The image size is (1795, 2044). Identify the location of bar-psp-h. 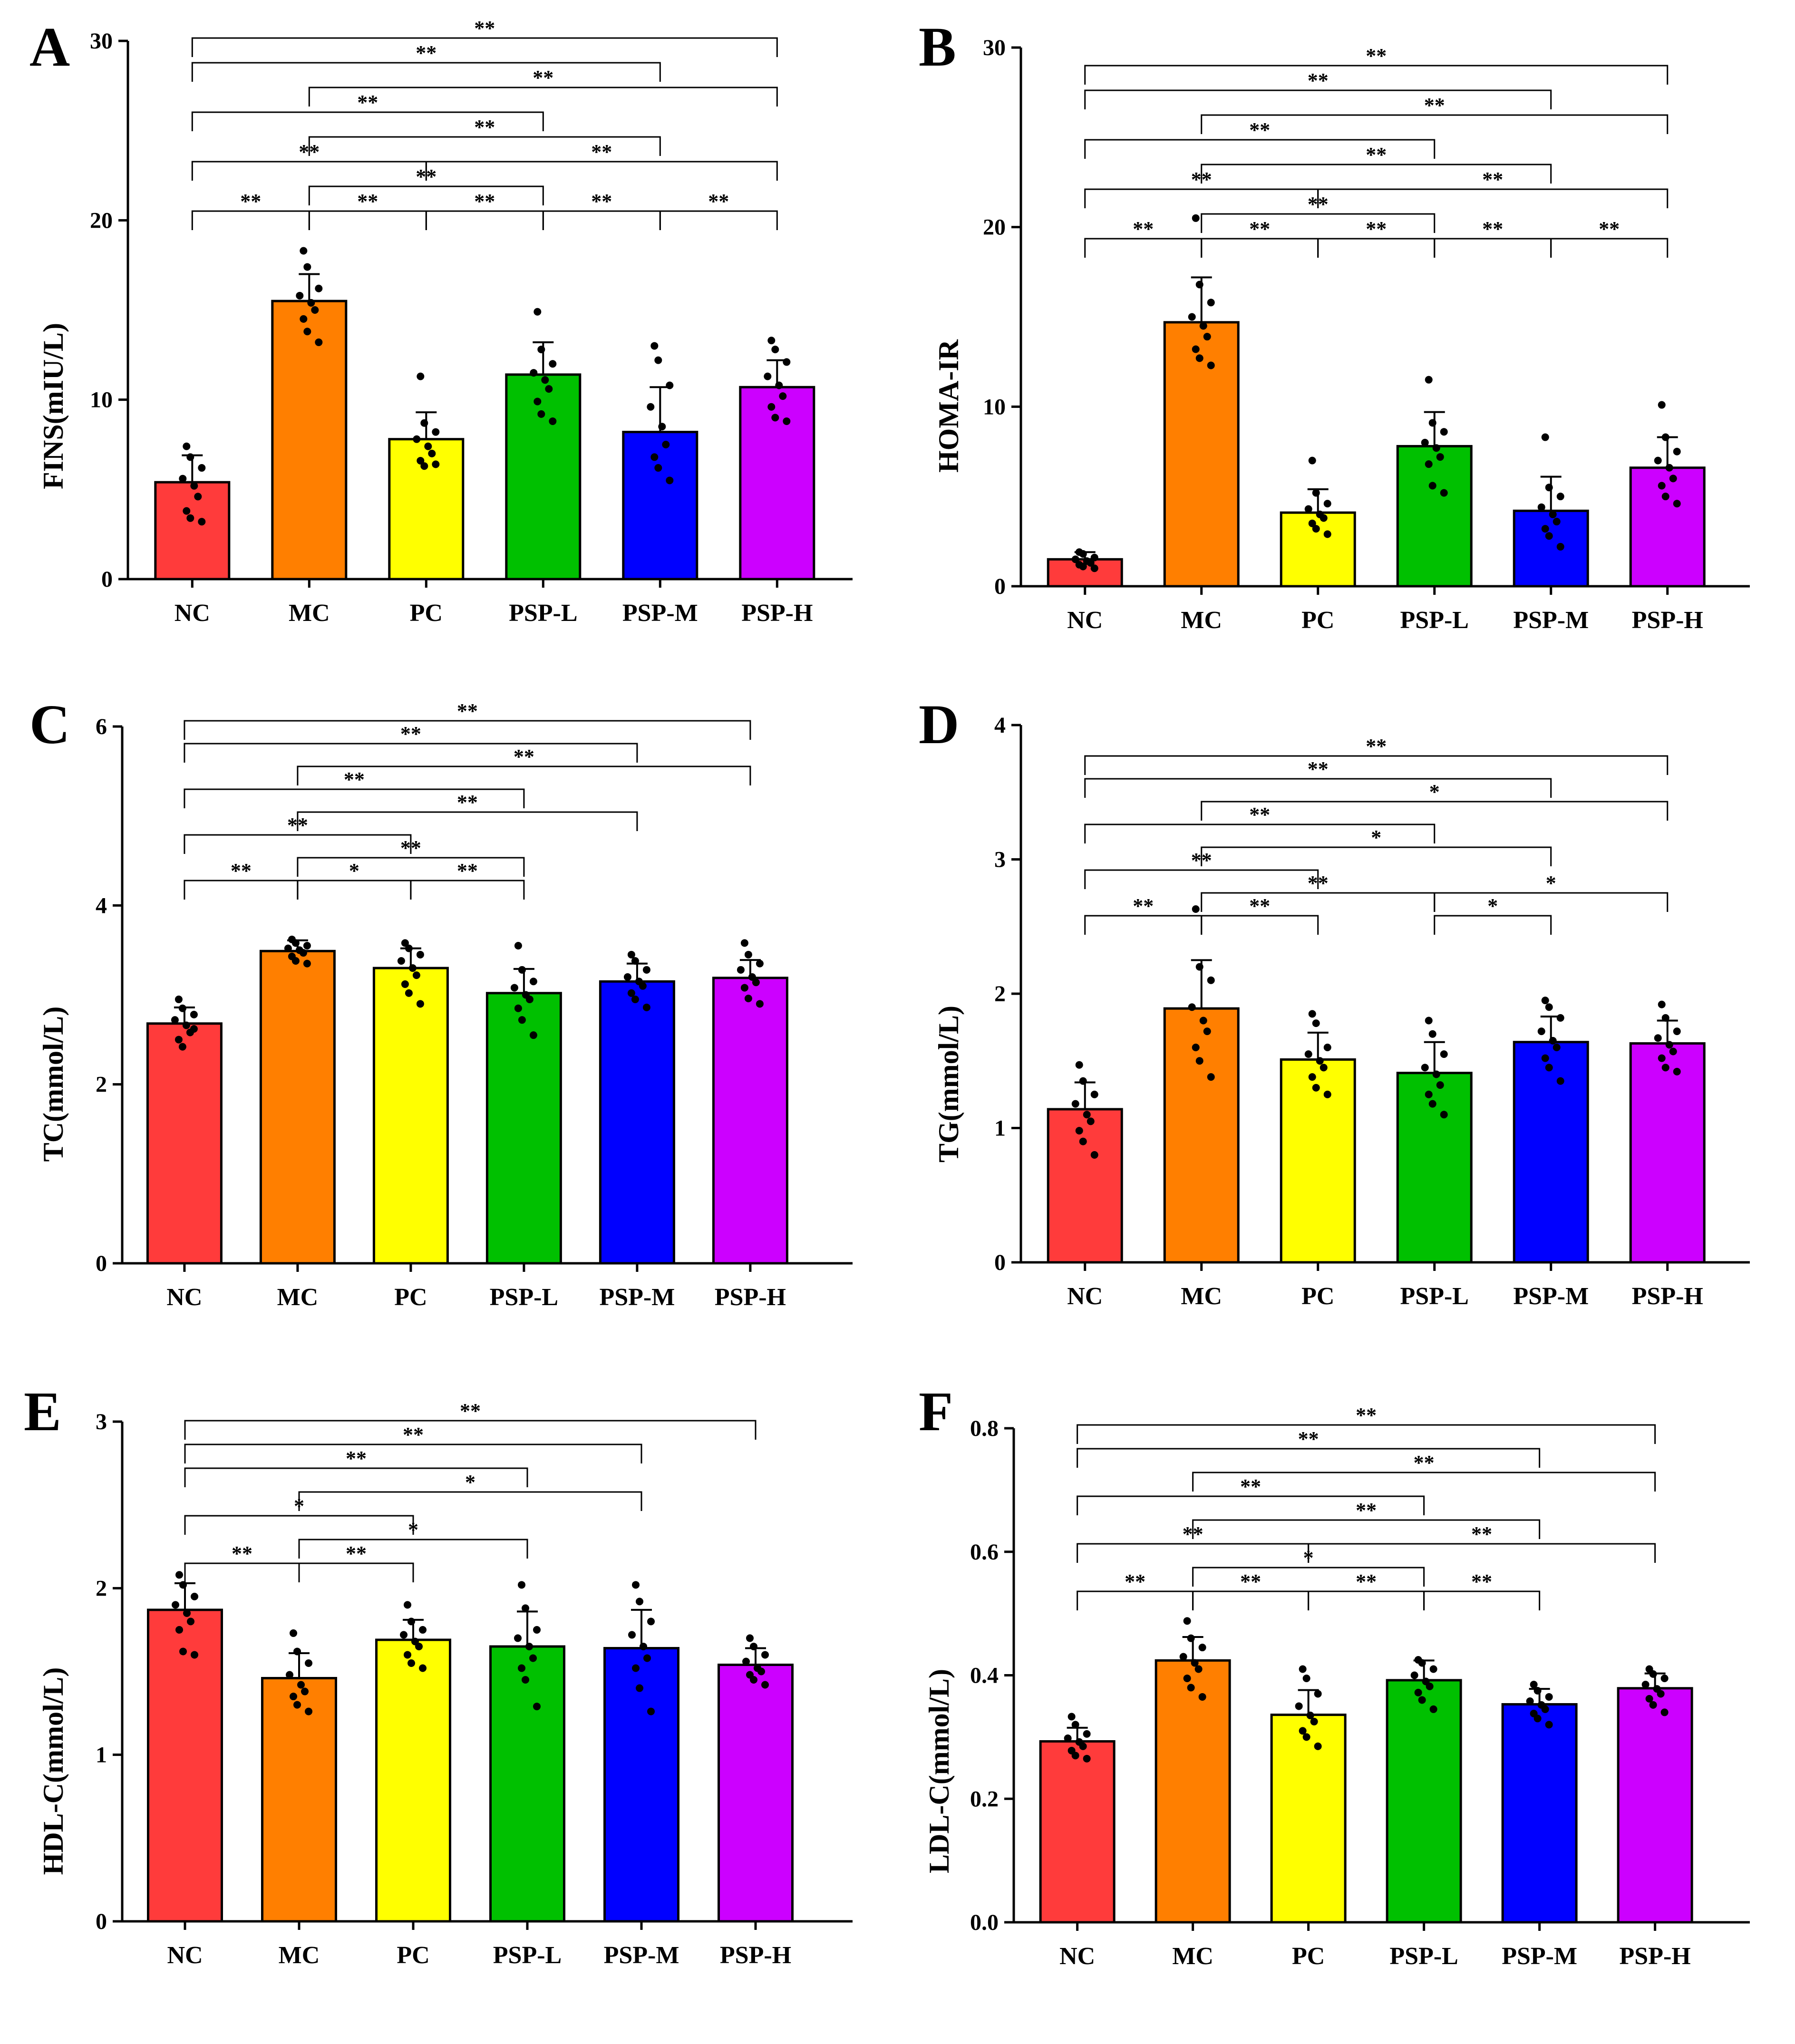
(1668, 1153).